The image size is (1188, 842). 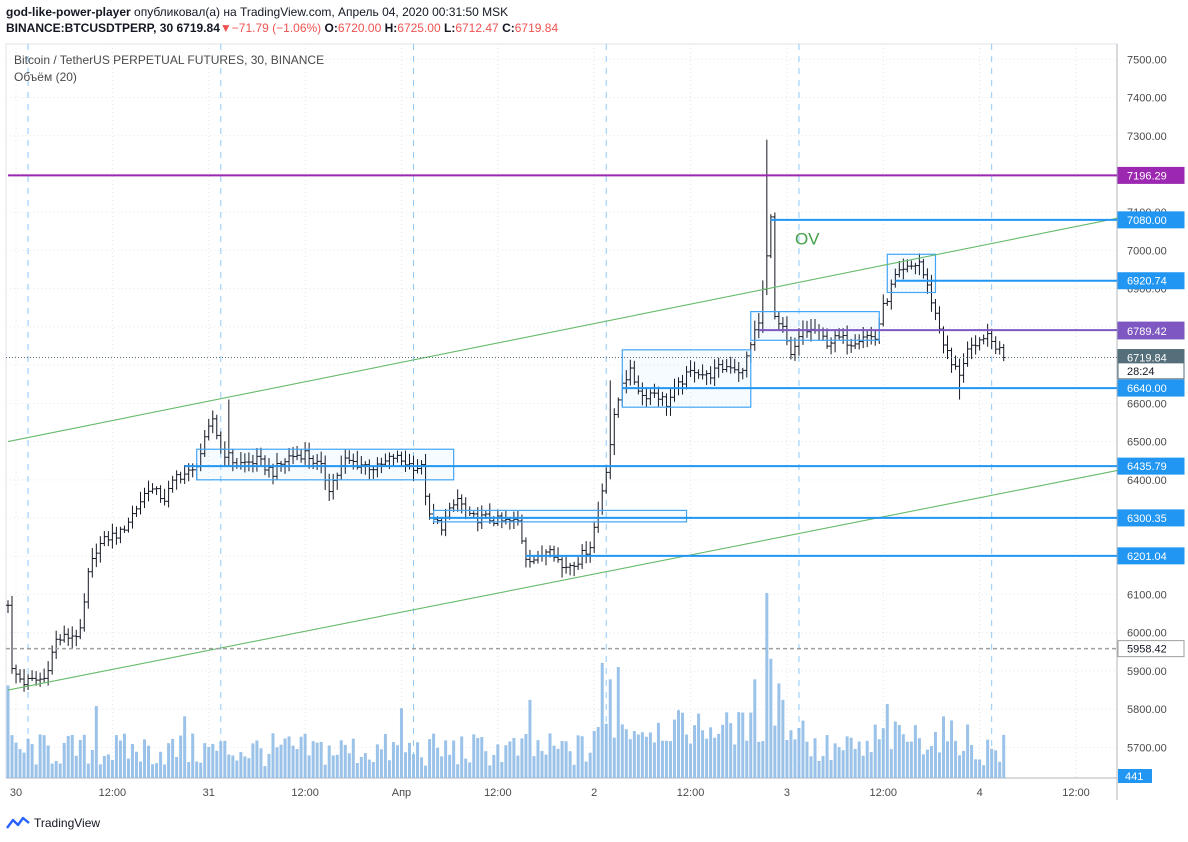 What do you see at coordinates (331, 28) in the screenshot?
I see `open-label: O:` at bounding box center [331, 28].